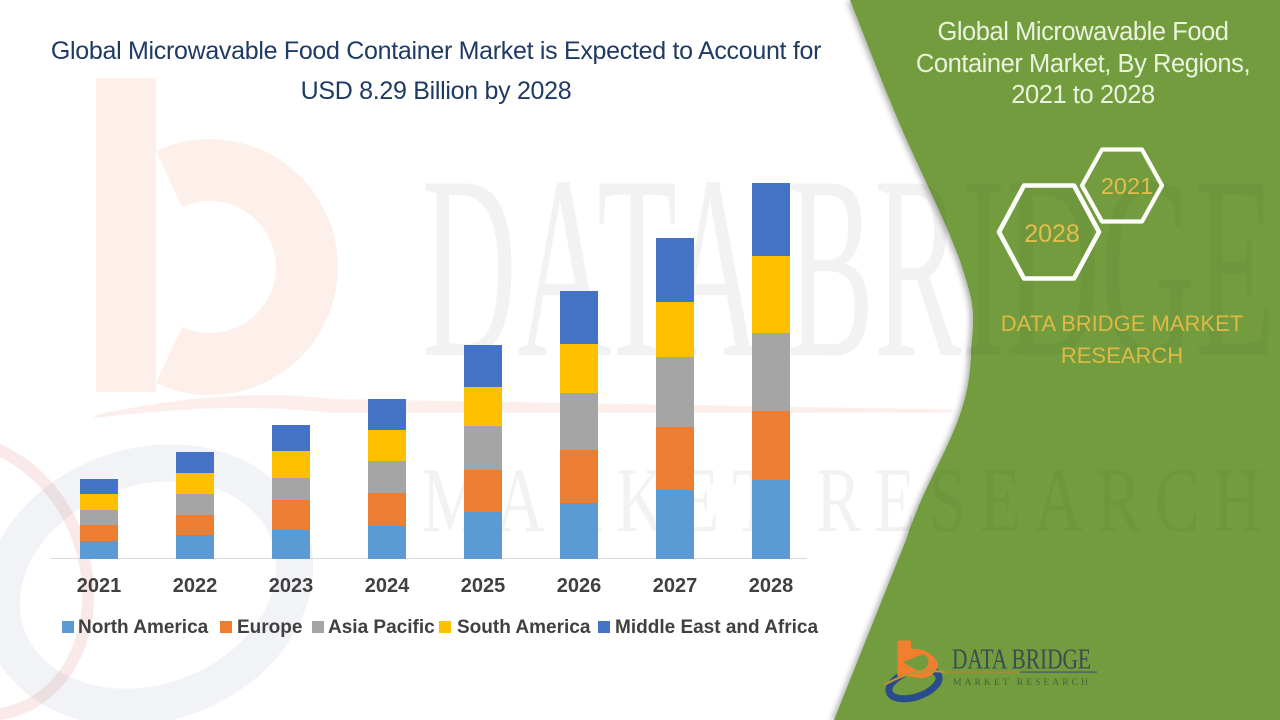 The width and height of the screenshot is (1280, 720). I want to click on svg-text: MARKET RESEARCH, so click(1022, 683).